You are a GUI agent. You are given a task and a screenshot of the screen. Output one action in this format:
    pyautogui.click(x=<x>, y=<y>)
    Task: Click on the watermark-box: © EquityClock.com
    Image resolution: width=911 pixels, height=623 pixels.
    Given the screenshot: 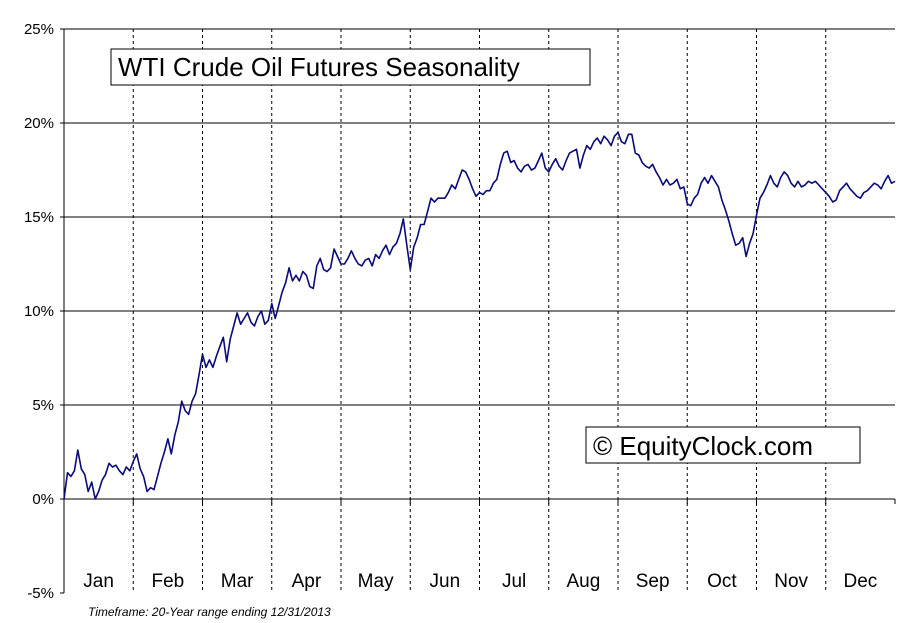 What is the action you would take?
    pyautogui.click(x=723, y=445)
    